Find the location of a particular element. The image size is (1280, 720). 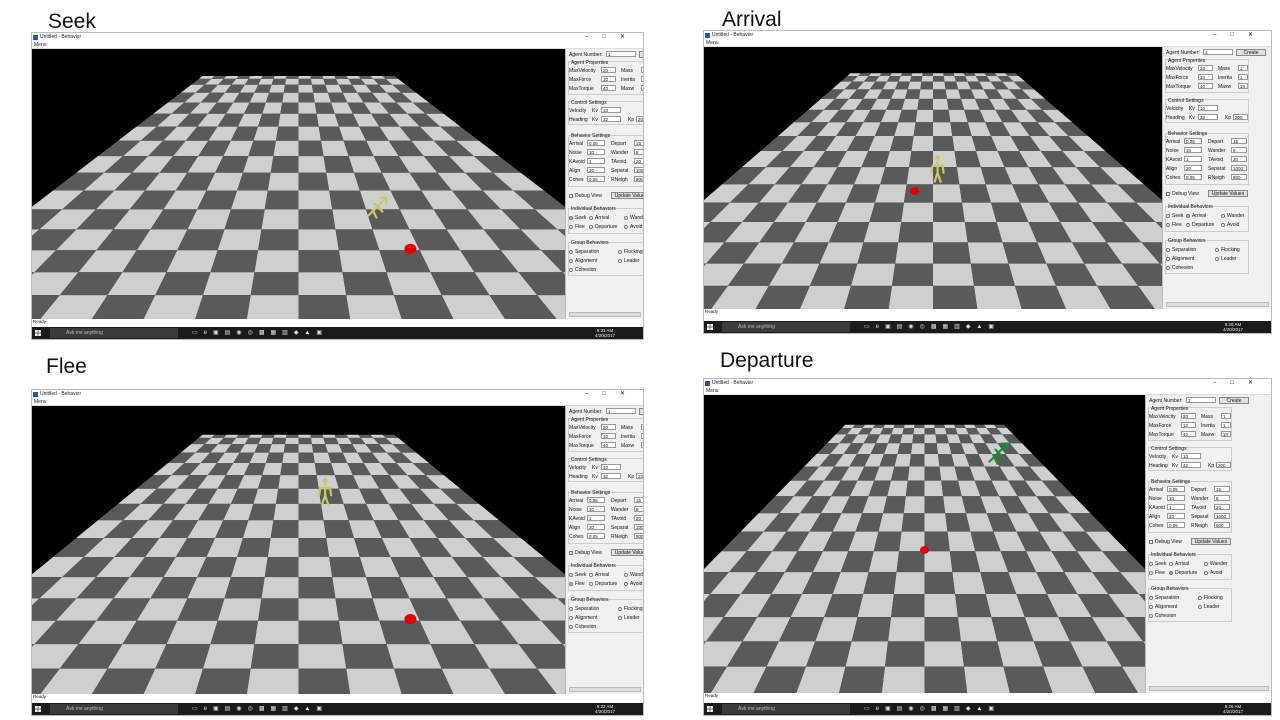

menu-item-menu: Menu is located at coordinates (40, 45).